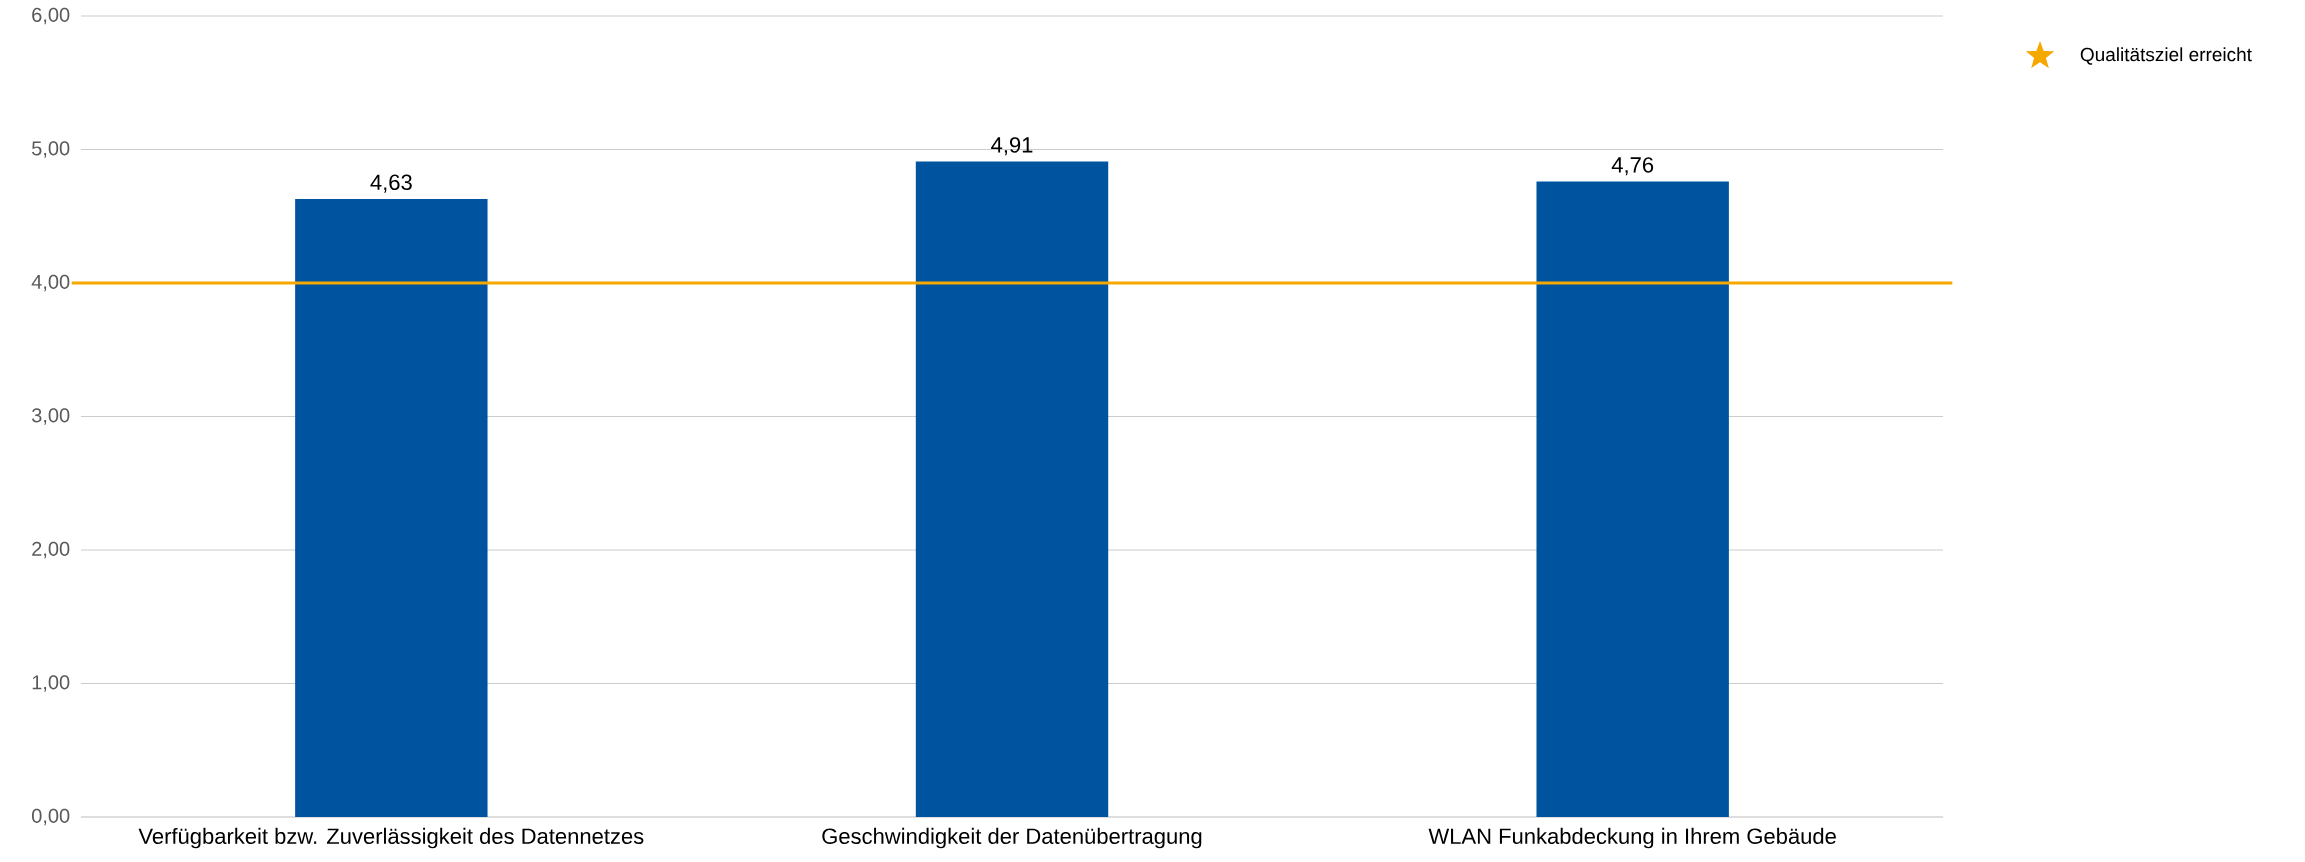 The image size is (2305, 862). I want to click on y-tick-label: 2,00, so click(51, 550).